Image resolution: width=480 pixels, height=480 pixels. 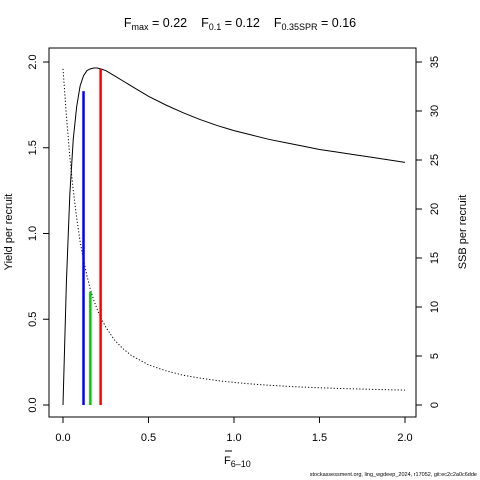 I want to click on x-axis-title-main: F, so click(x=227, y=461).